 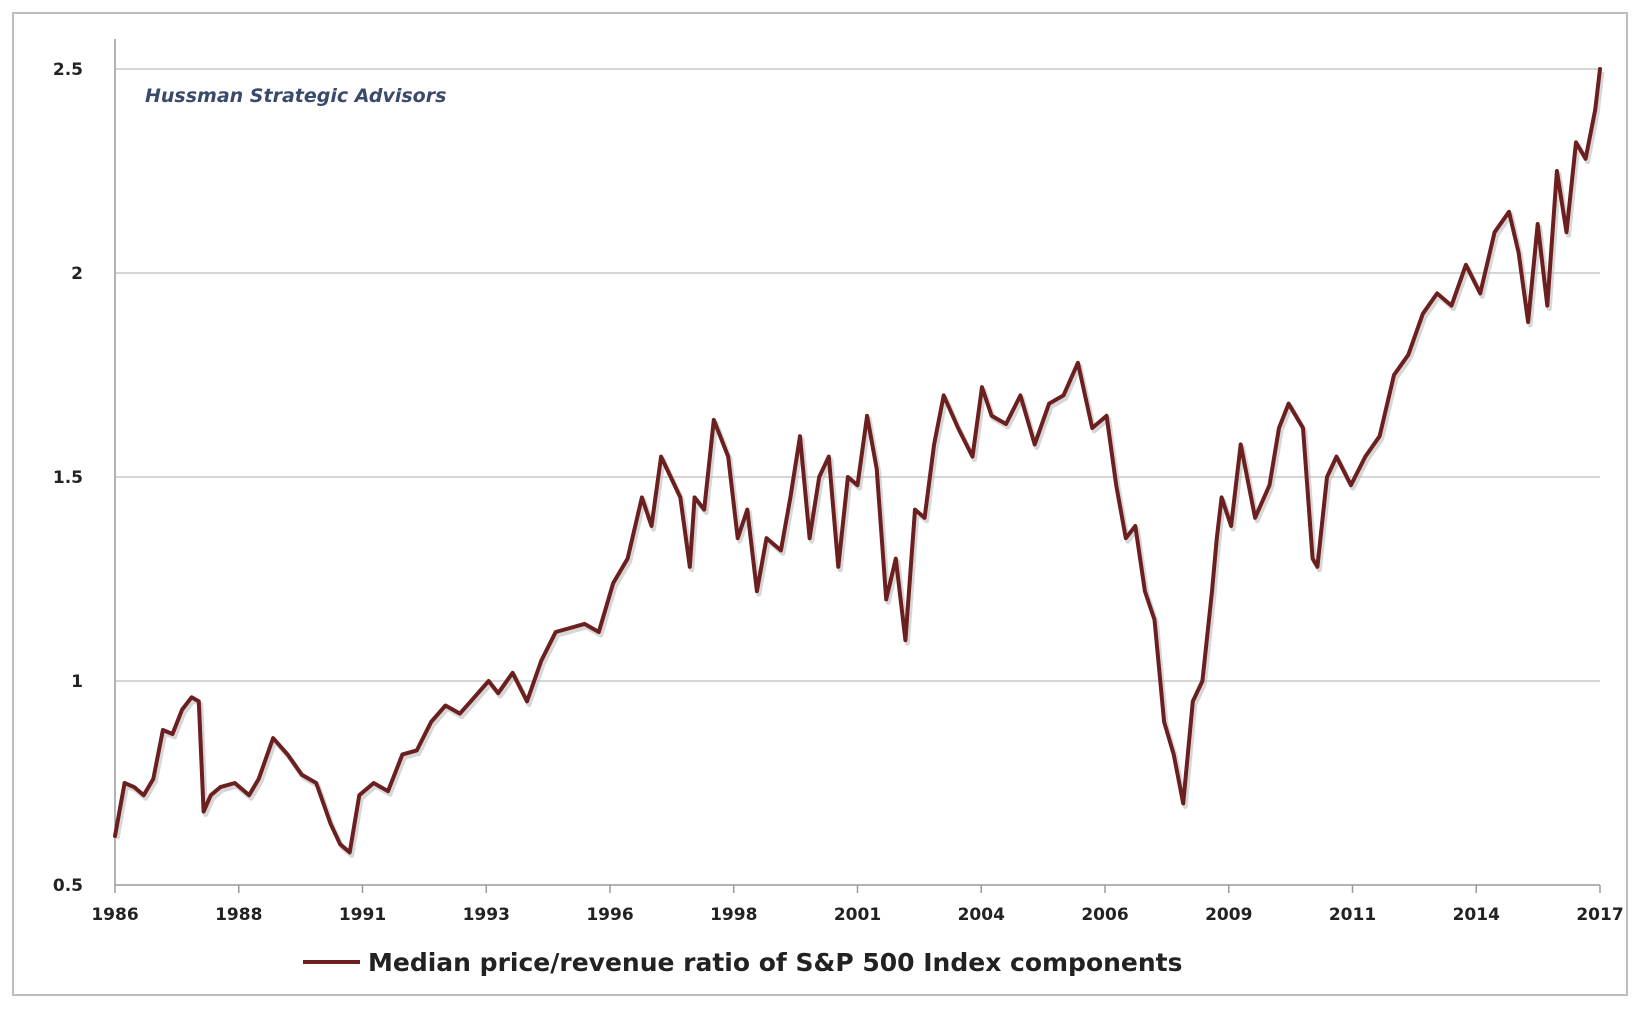 I want to click on x-tick-label: 1993, so click(x=486, y=915).